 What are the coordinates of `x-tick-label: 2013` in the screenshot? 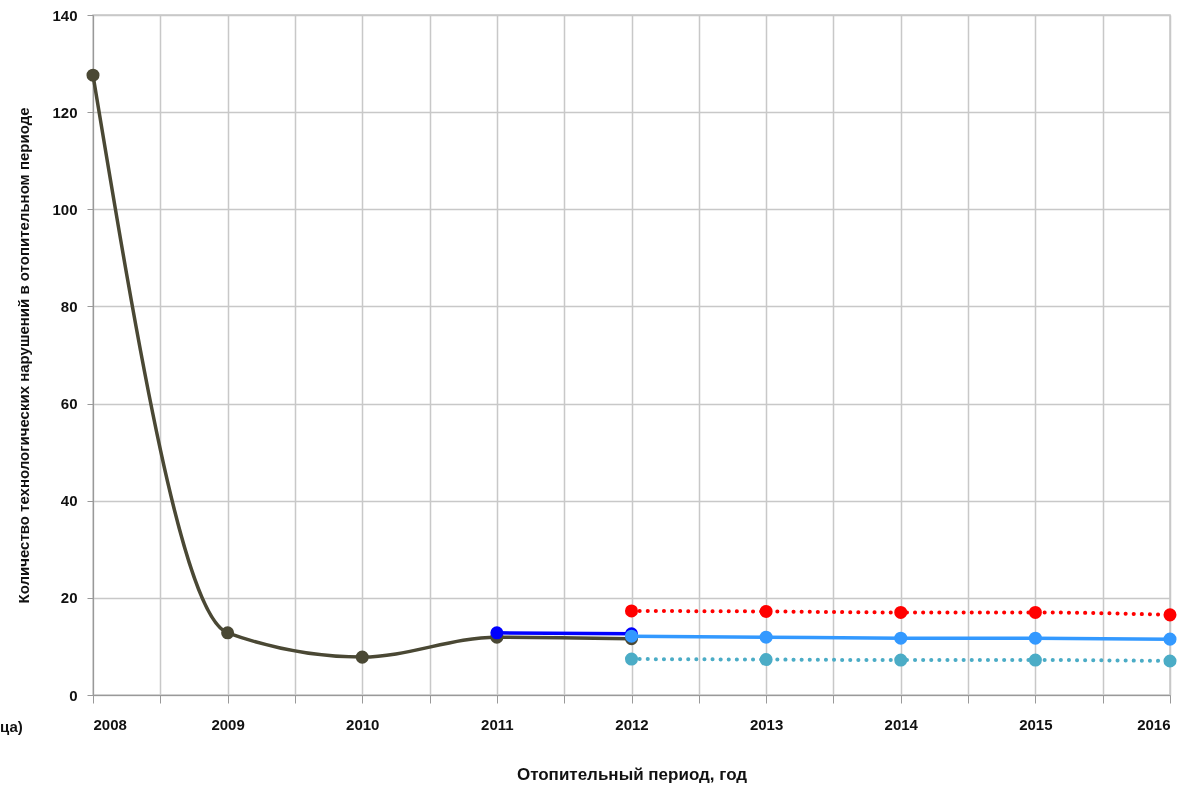 It's located at (766, 724).